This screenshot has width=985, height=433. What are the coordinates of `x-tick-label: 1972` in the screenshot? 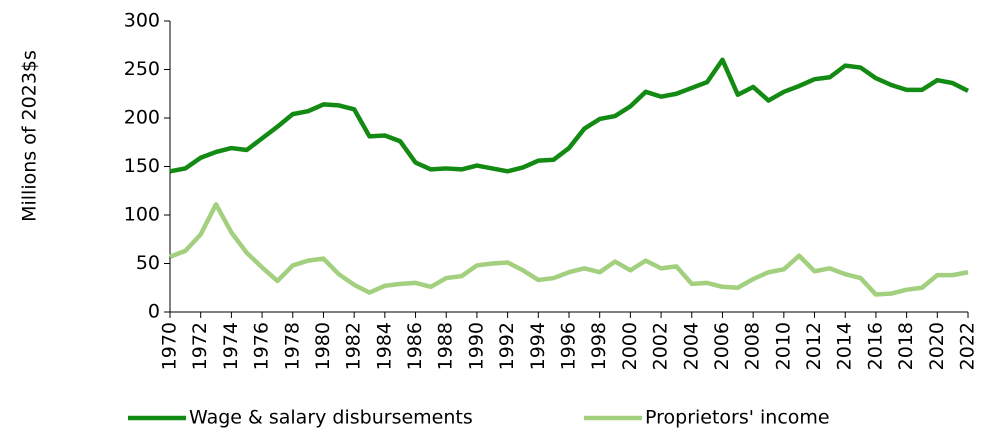 It's located at (200, 346).